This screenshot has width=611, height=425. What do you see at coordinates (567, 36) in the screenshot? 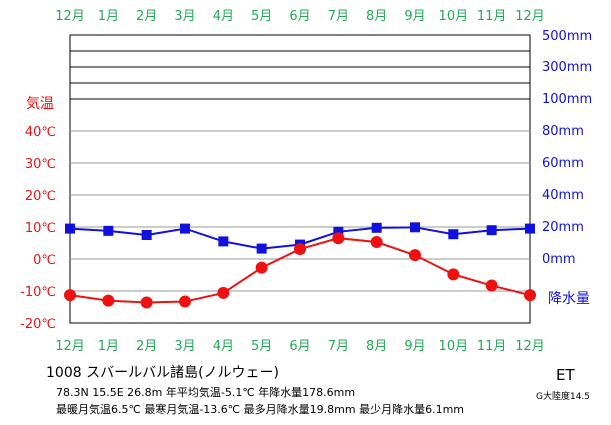
I see `precipitation-tick-label: 500mm` at bounding box center [567, 36].